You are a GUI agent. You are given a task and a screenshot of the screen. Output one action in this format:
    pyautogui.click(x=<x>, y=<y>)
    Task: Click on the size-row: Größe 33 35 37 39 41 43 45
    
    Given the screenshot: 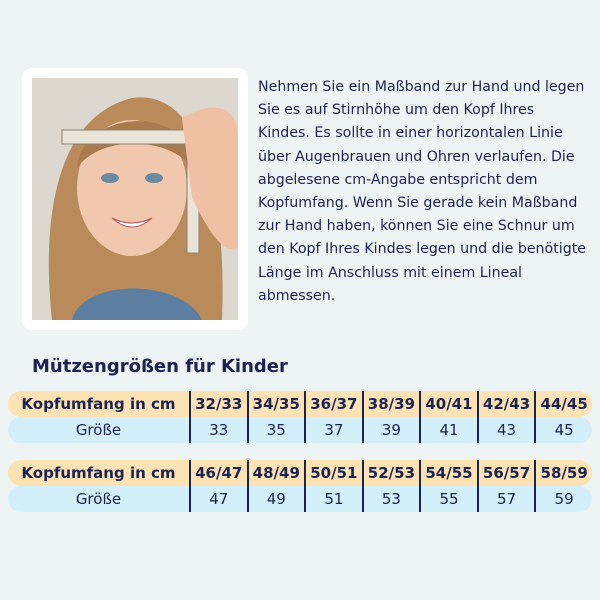 What is the action you would take?
    pyautogui.click(x=300, y=430)
    